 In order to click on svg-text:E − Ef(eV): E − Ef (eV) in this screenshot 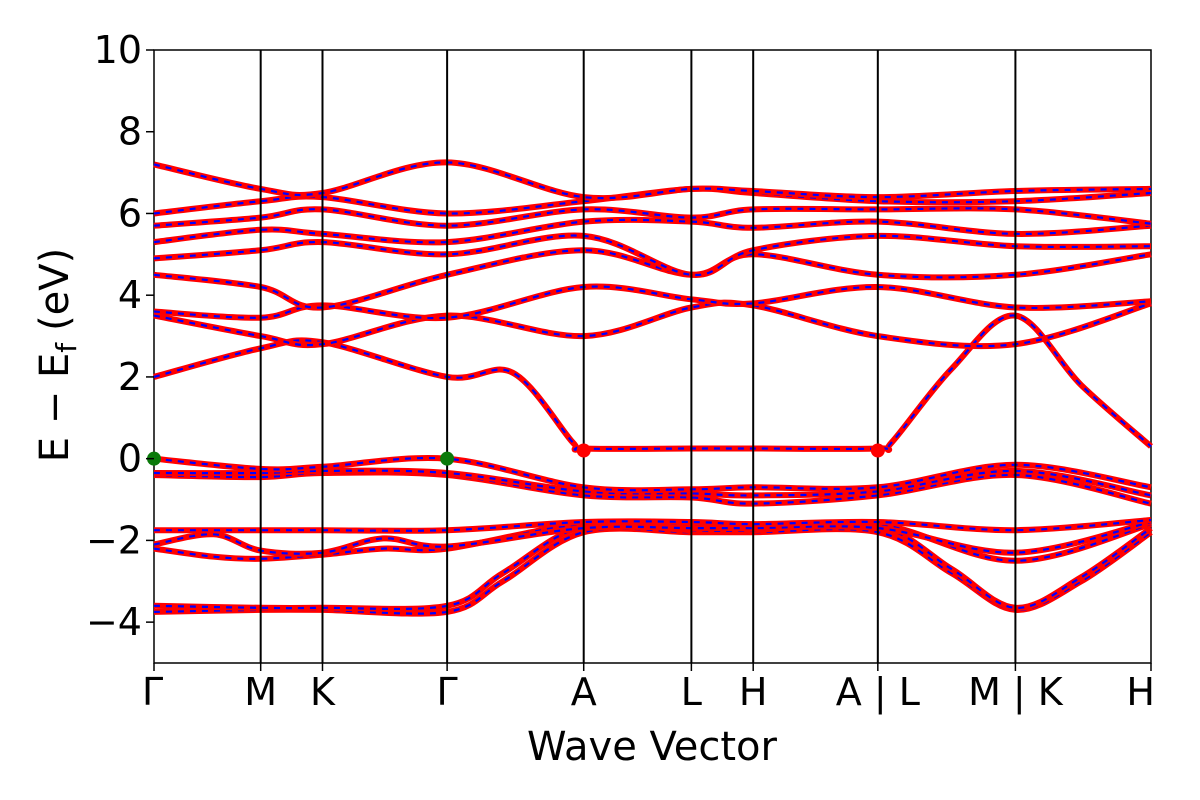, I will do `click(57, 355)`.